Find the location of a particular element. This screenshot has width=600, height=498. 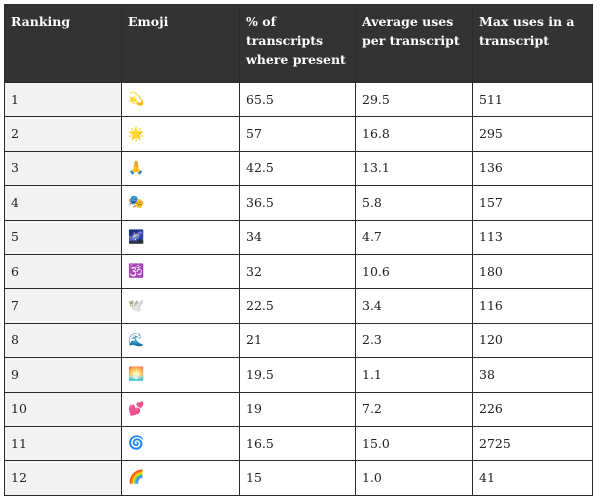

cell-ranking: 2 is located at coordinates (63, 134).